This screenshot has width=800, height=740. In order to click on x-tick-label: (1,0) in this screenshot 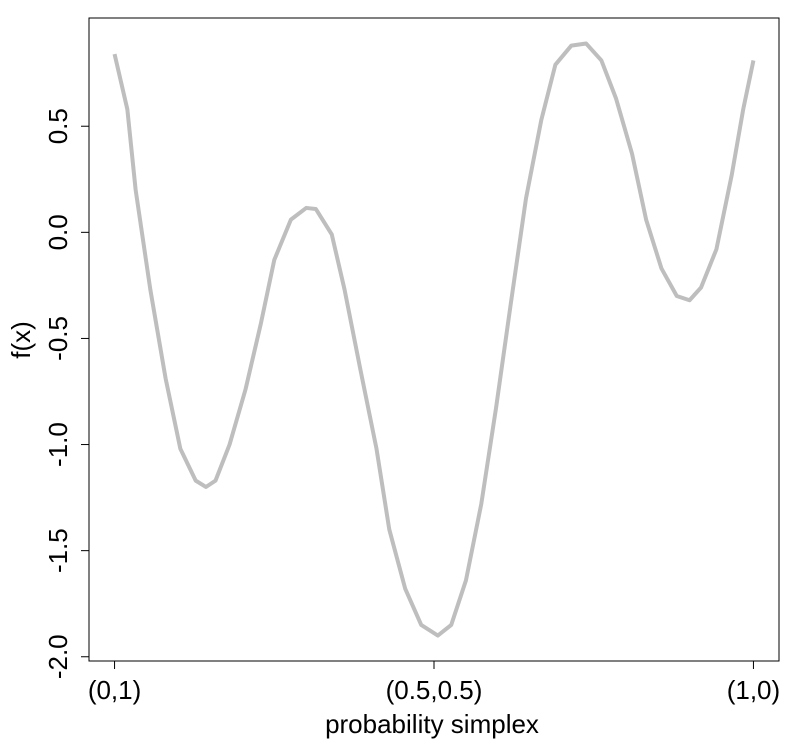, I will do `click(753, 690)`.